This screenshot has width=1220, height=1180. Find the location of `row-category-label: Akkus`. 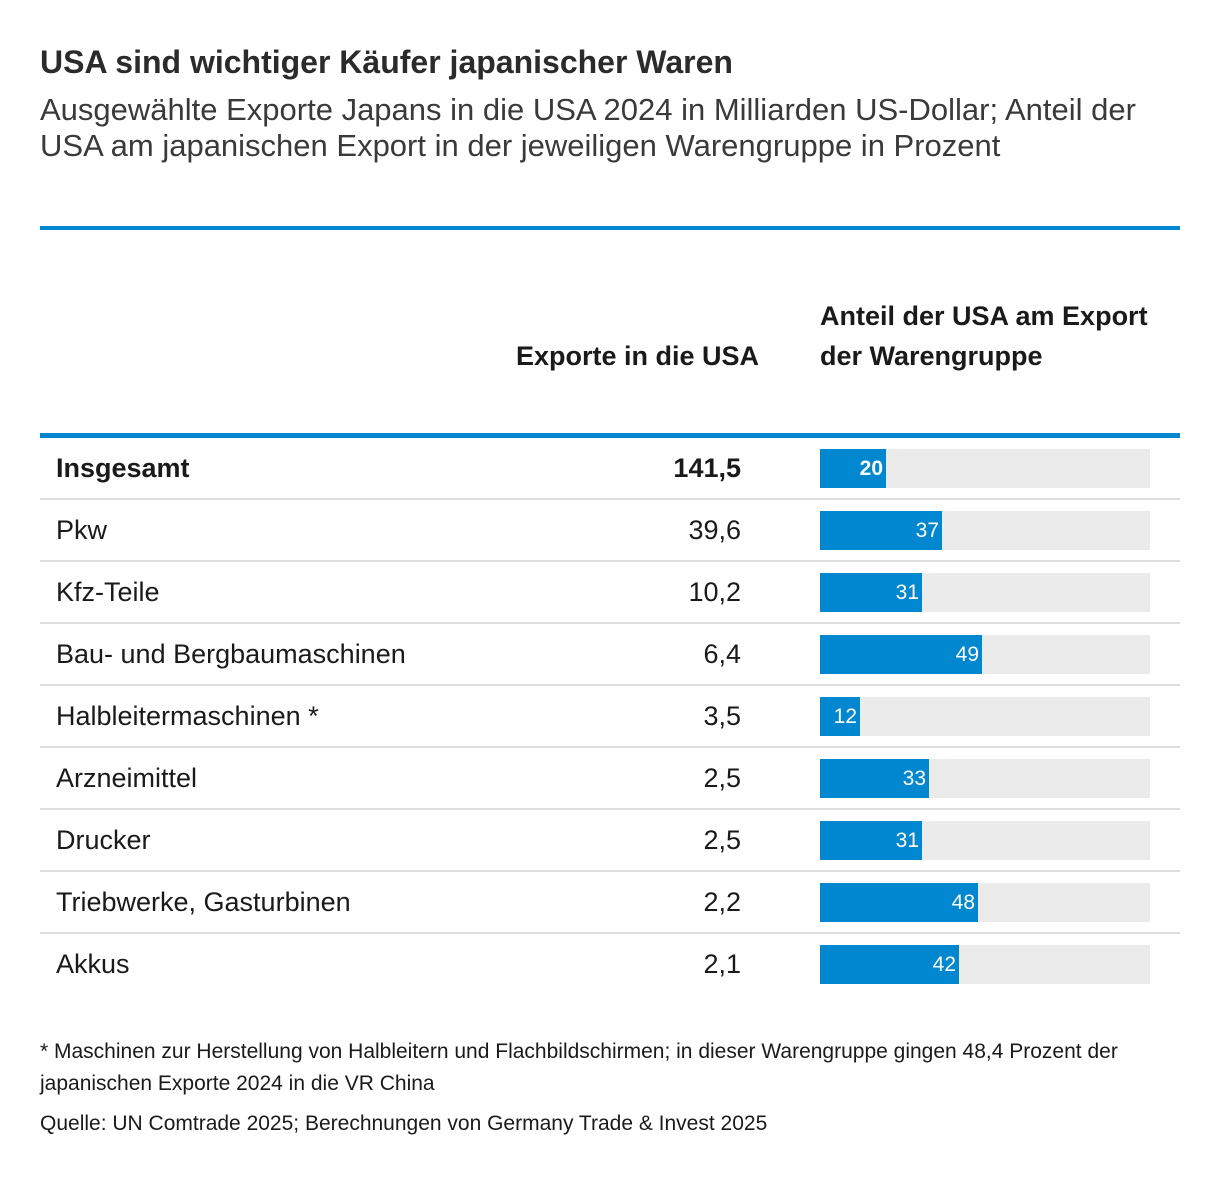

row-category-label: Akkus is located at coordinates (93, 964).